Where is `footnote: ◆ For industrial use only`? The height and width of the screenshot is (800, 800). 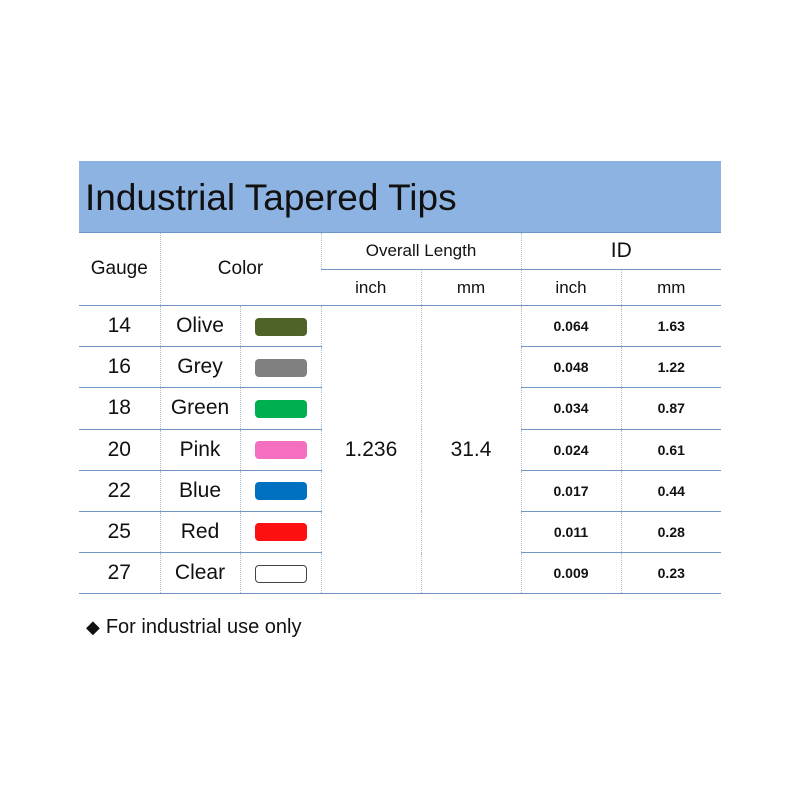
footnote: ◆ For industrial use only is located at coordinates (194, 627).